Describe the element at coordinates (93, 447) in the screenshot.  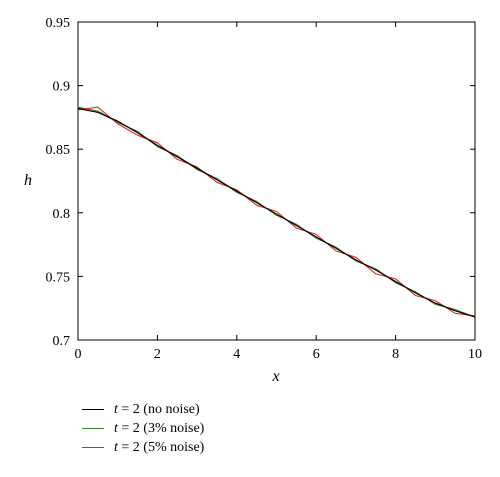
I see `legend-swatch-5pct-noise` at that location.